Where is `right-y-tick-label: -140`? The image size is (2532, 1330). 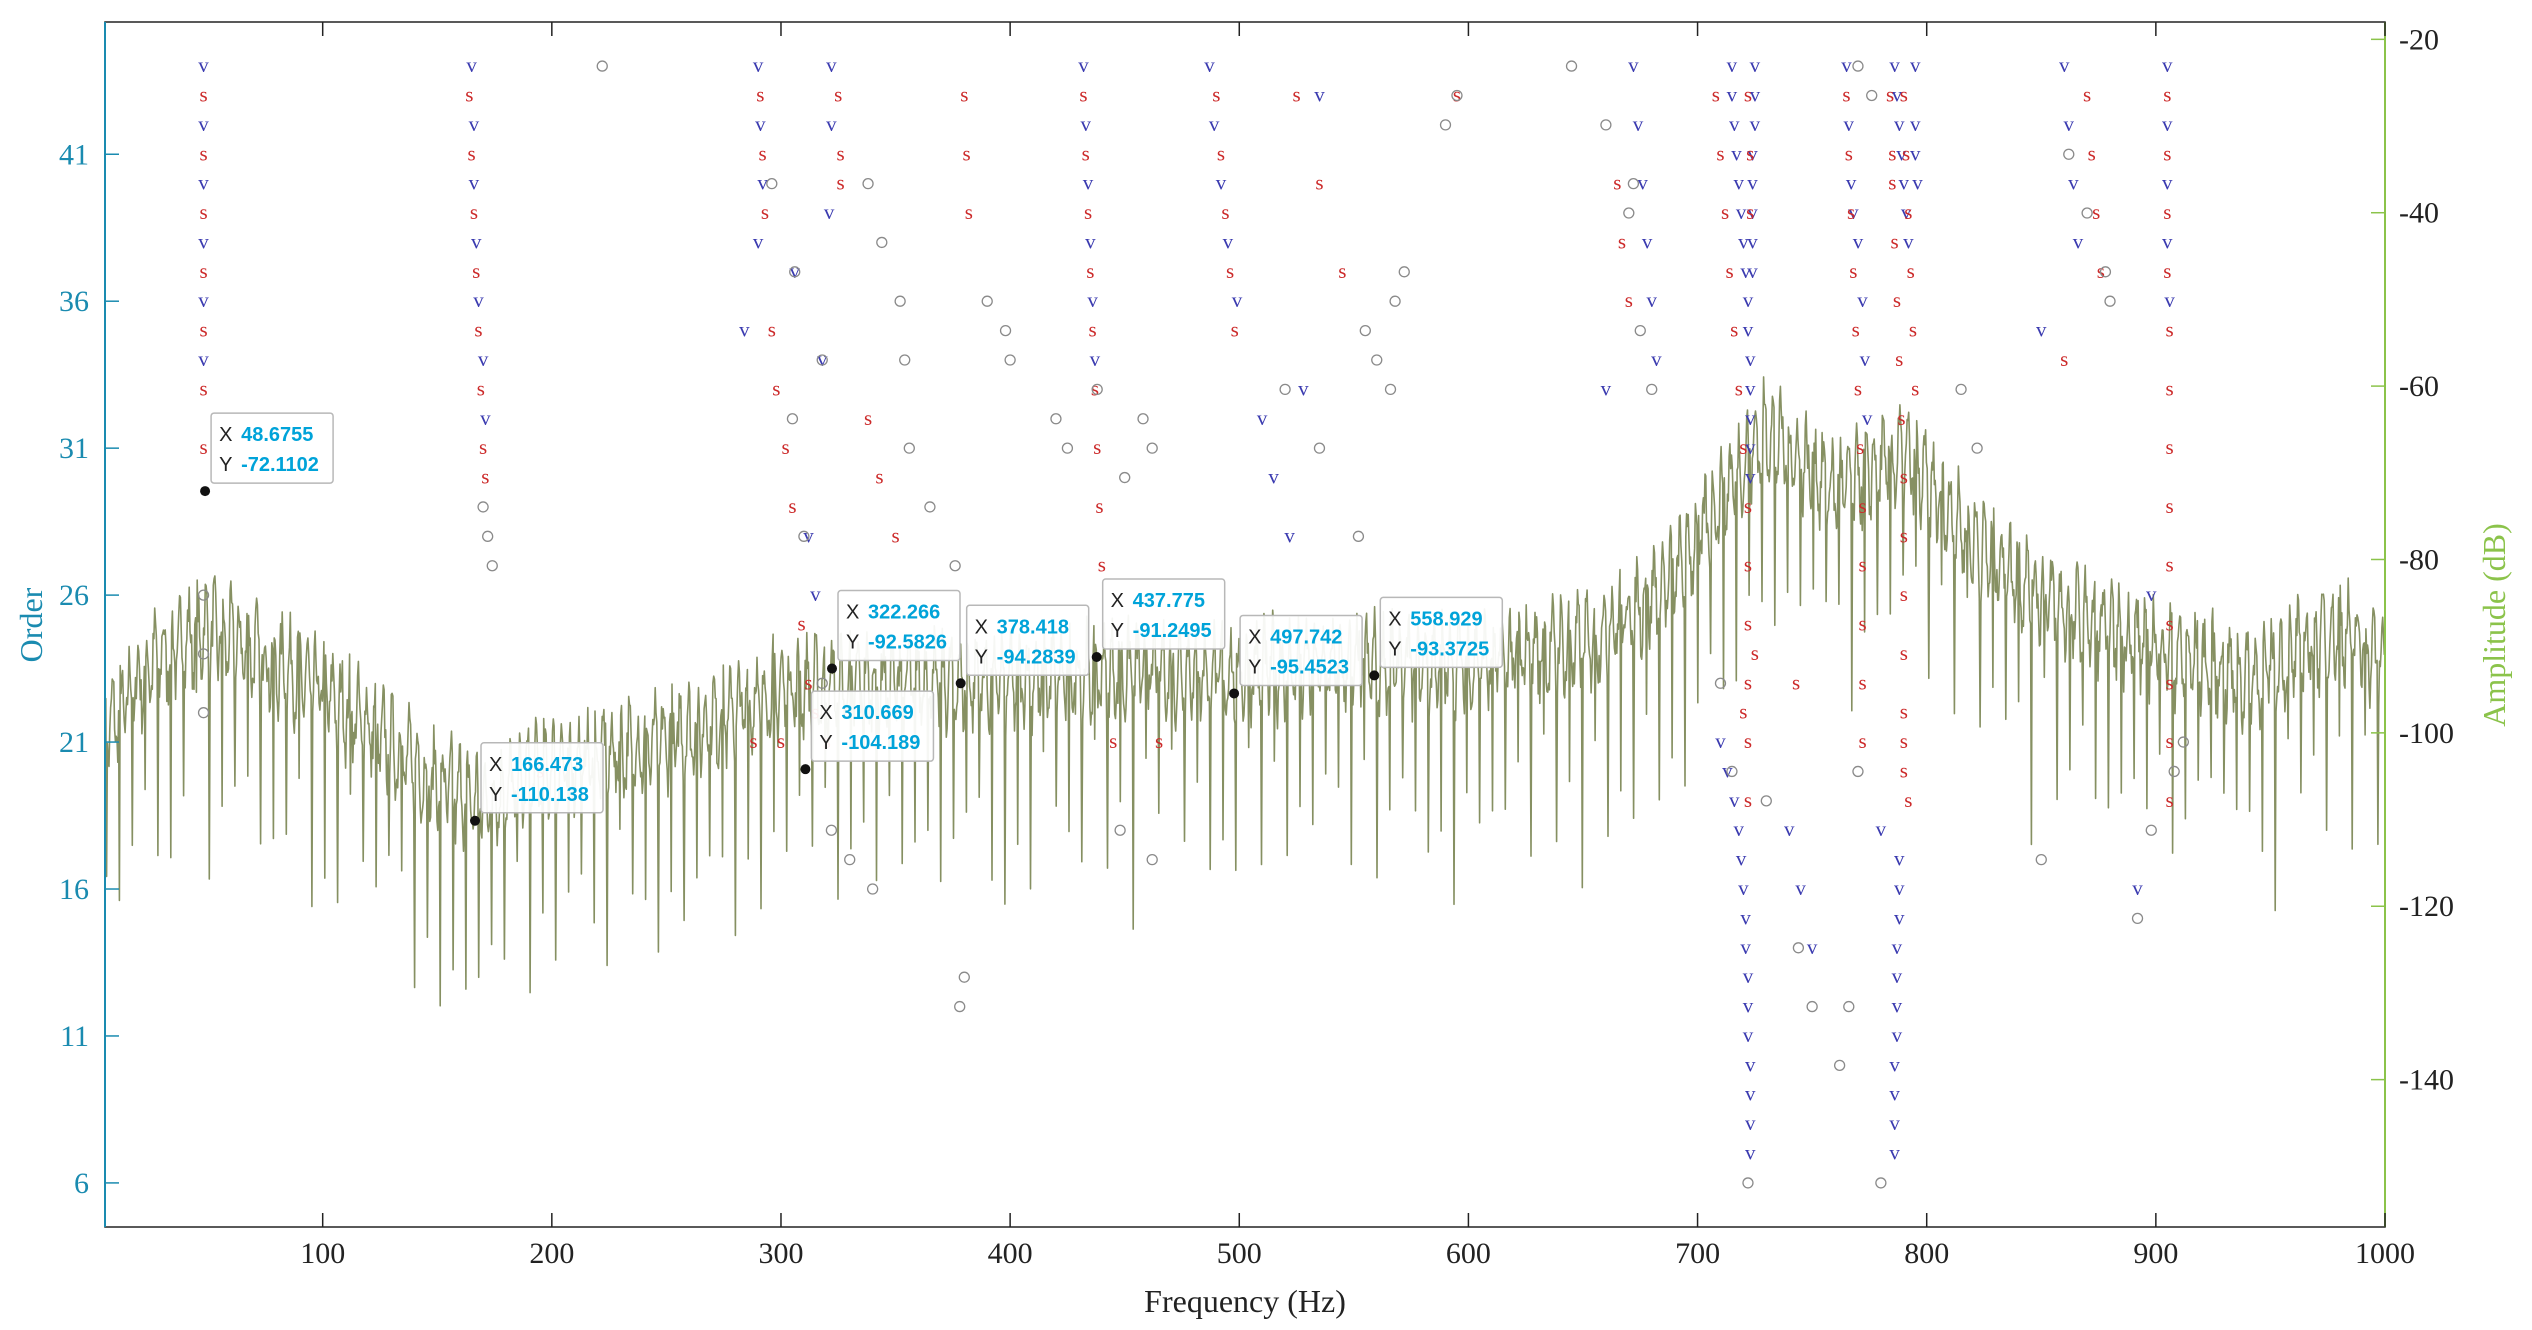 right-y-tick-label: -140 is located at coordinates (2426, 1080).